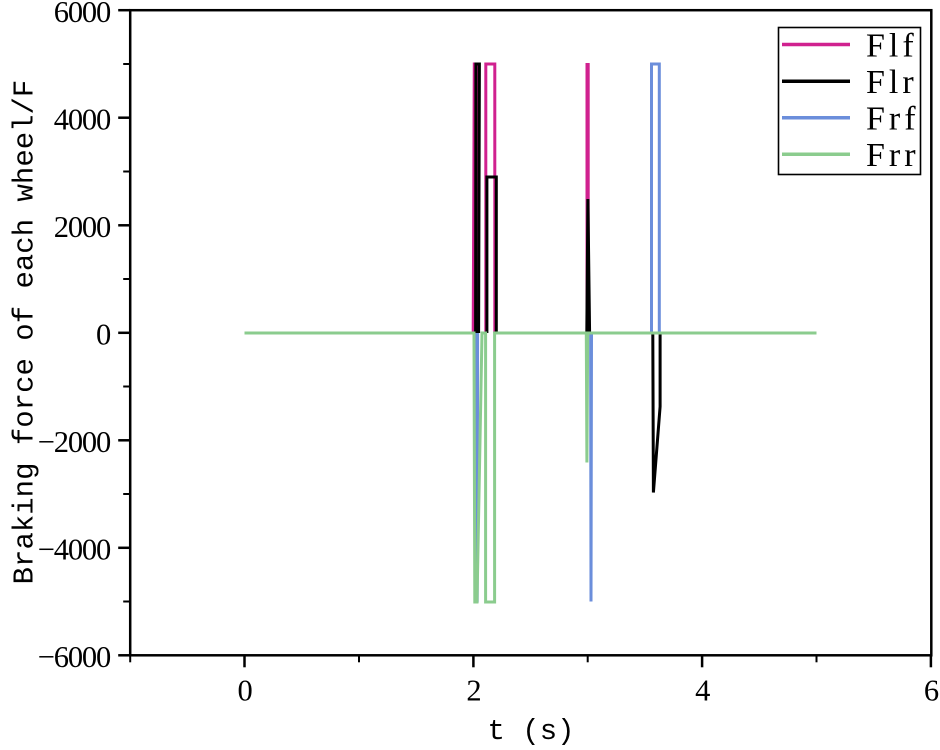 The image size is (940, 750). I want to click on svg-text: 2, so click(473, 691).